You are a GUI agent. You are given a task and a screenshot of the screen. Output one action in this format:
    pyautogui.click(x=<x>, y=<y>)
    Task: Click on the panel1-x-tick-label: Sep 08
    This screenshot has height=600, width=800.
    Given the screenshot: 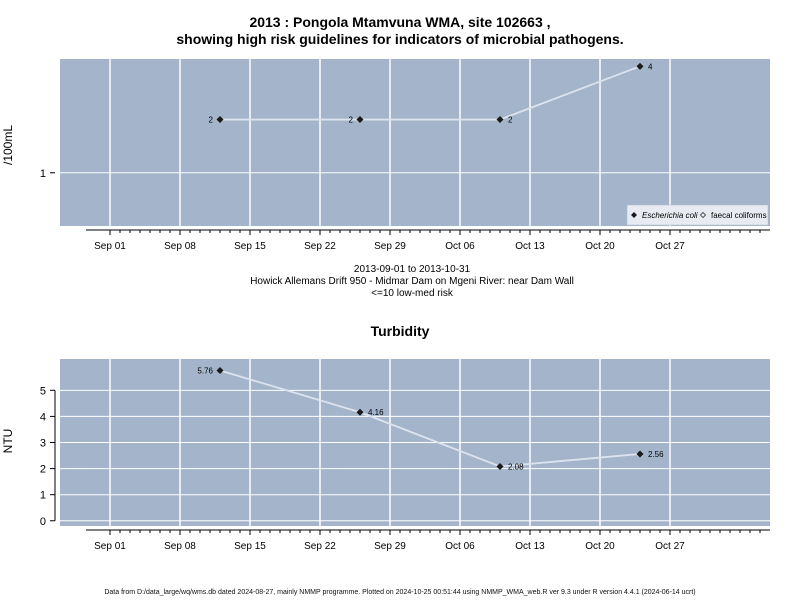 What is the action you would take?
    pyautogui.click(x=180, y=246)
    